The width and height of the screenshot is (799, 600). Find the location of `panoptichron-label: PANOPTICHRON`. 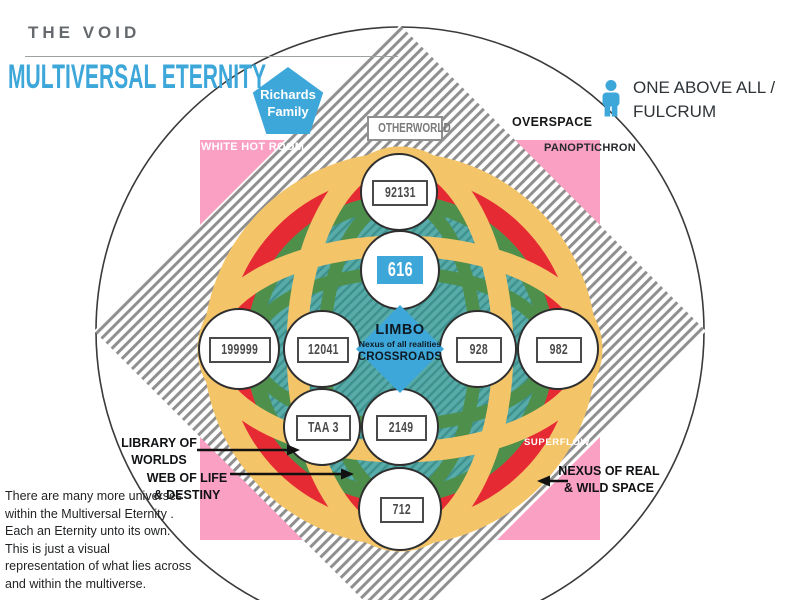

panoptichron-label: PANOPTICHRON is located at coordinates (590, 148).